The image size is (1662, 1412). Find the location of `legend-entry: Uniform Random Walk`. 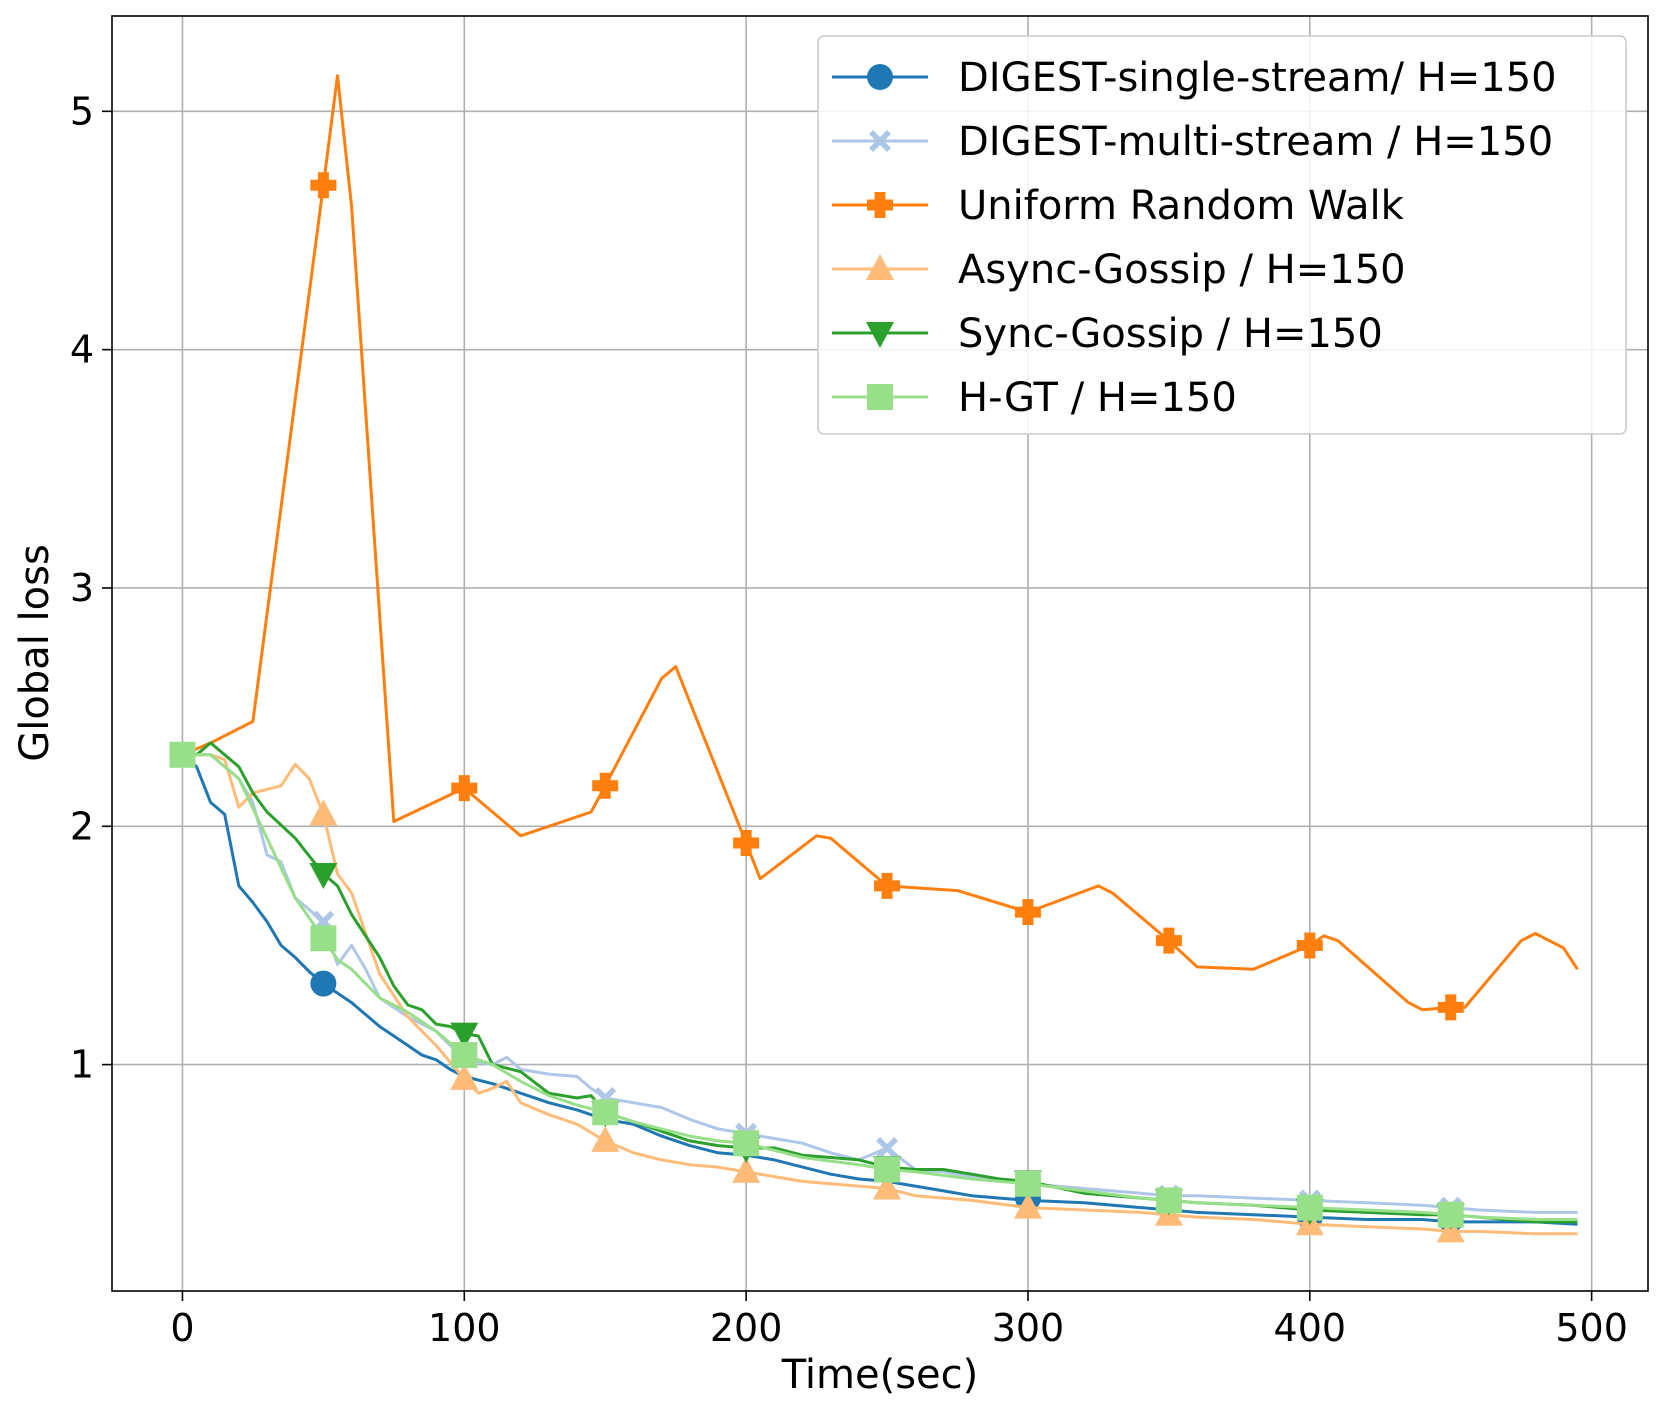

legend-entry: Uniform Random Walk is located at coordinates (1118, 206).